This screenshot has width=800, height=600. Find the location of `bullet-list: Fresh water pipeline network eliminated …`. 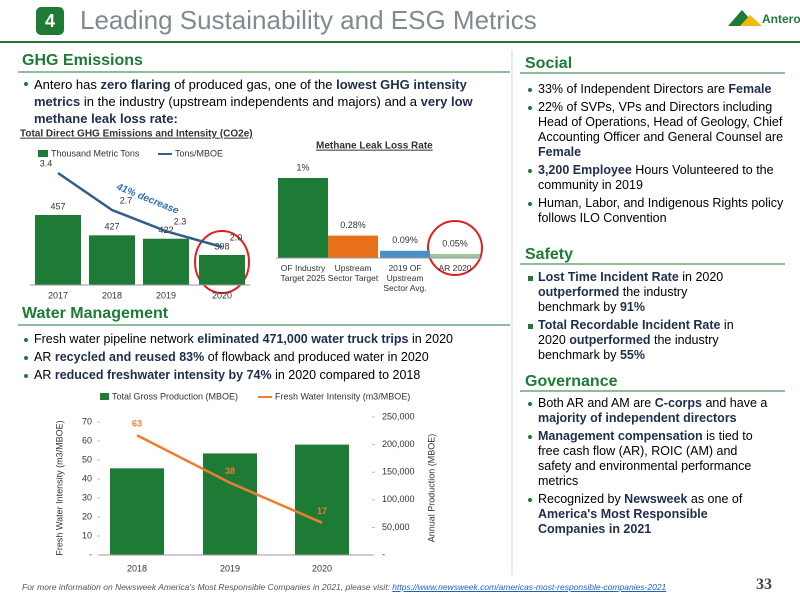

bullet-list: Fresh water pipeline network eliminated … is located at coordinates (264, 357).